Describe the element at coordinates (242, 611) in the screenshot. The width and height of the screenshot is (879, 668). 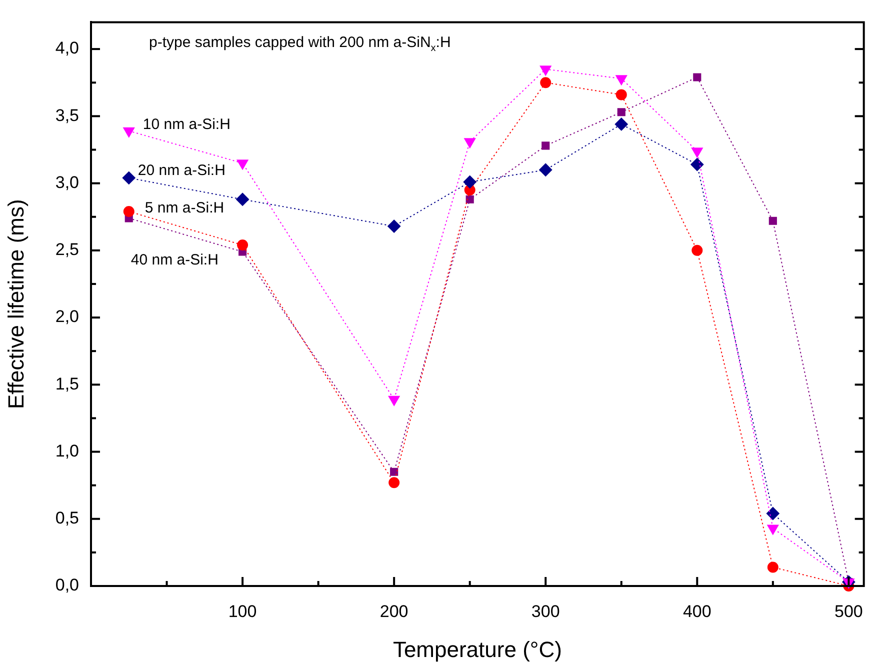
I see `x-tick-label: 100` at that location.